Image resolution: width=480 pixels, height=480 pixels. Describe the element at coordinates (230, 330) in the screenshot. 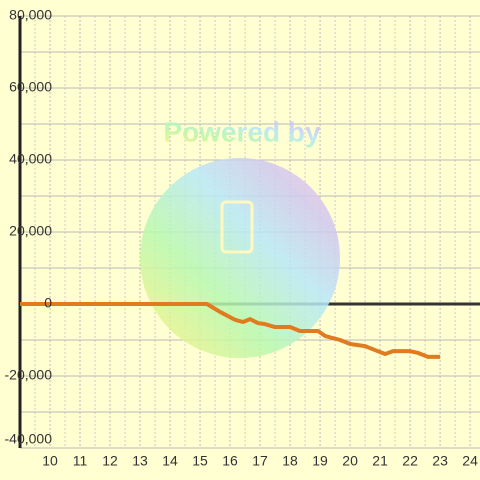

I see `data-line` at that location.